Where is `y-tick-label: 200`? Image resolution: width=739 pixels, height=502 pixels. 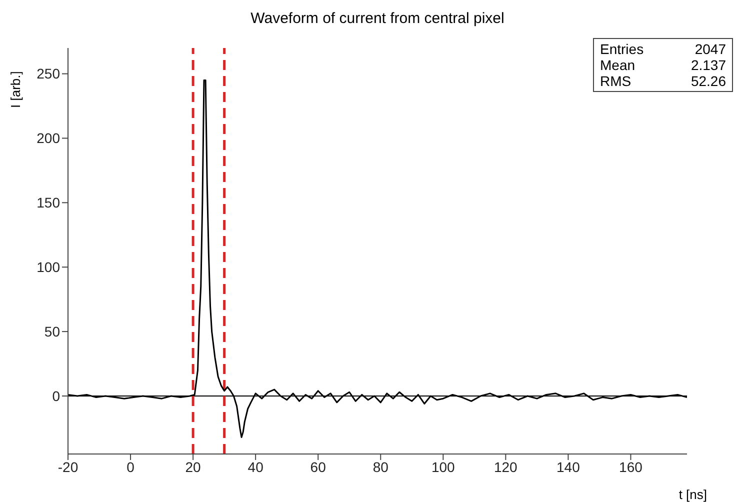 y-tick-label: 200 is located at coordinates (48, 138).